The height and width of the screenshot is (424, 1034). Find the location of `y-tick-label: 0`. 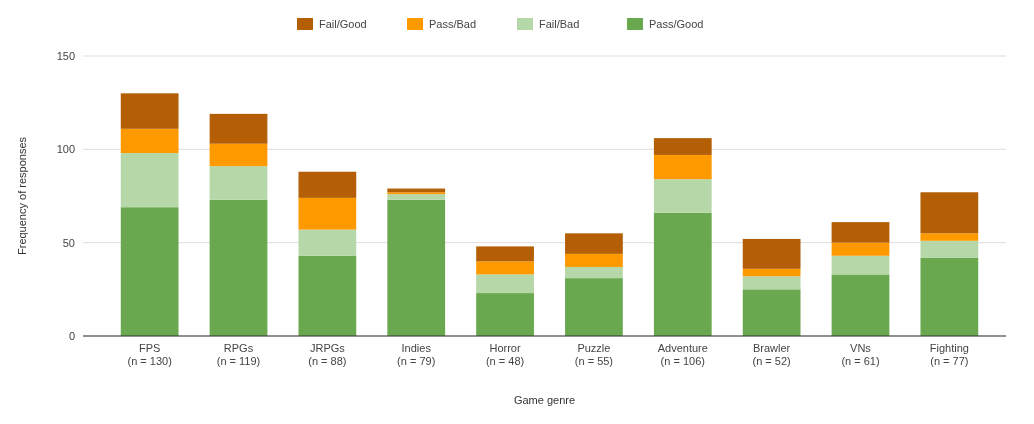

y-tick-label: 0 is located at coordinates (71, 335).